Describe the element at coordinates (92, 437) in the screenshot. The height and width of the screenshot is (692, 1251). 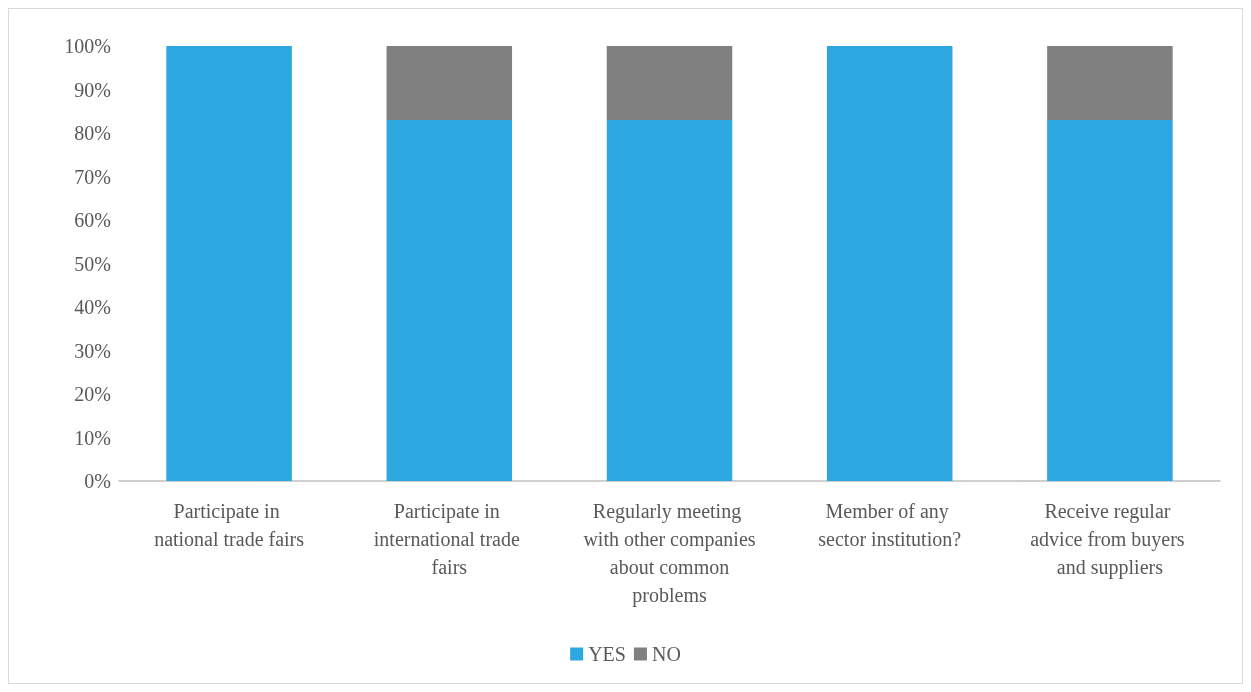
I see `y-tick-label: 10%` at that location.